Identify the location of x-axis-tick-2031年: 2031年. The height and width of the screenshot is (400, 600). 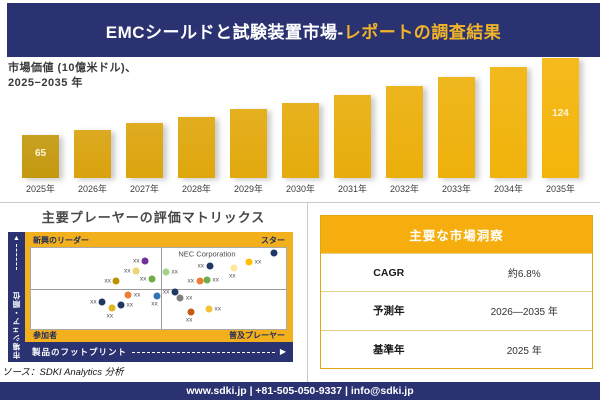
(352, 189).